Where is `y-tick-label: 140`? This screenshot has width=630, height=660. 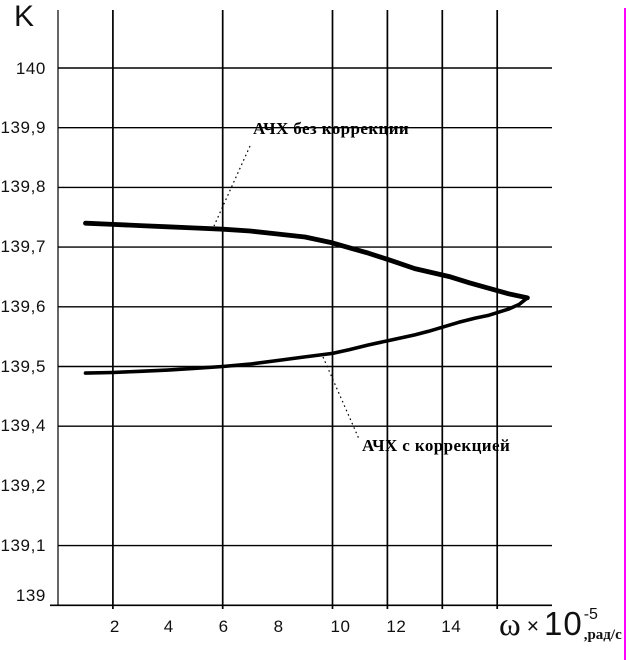
y-tick-label: 140 is located at coordinates (30, 68).